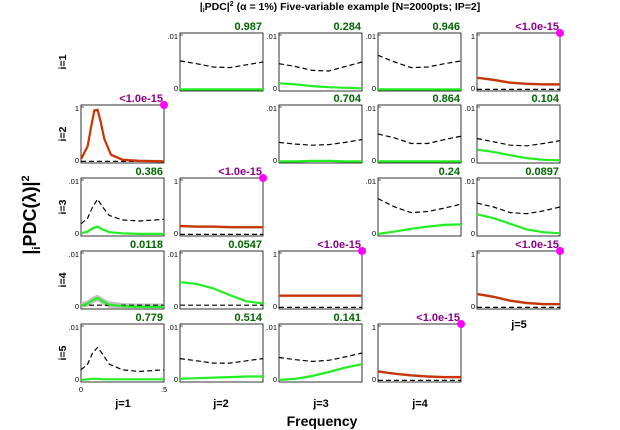 This screenshot has width=620, height=430. I want to click on panel-r1c5: 1 0 <1.0e-15, so click(517, 57).